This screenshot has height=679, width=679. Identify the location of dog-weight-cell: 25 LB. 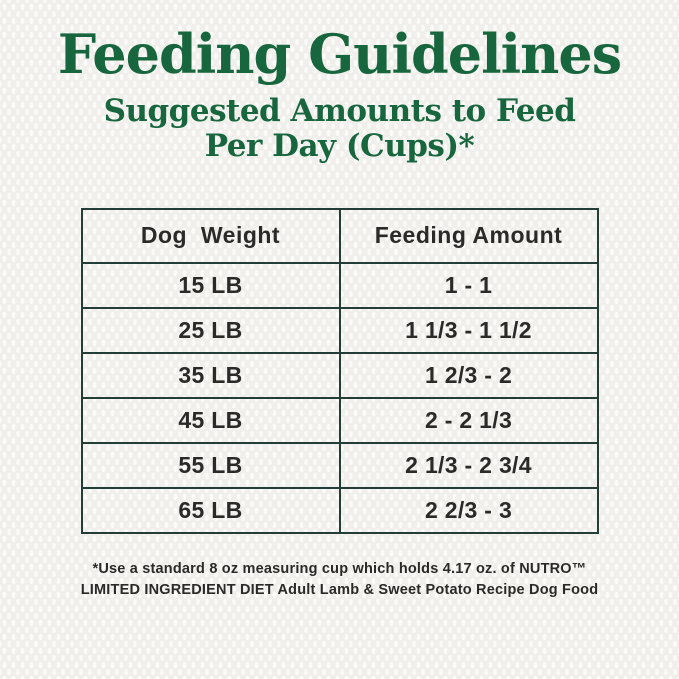
(210, 330).